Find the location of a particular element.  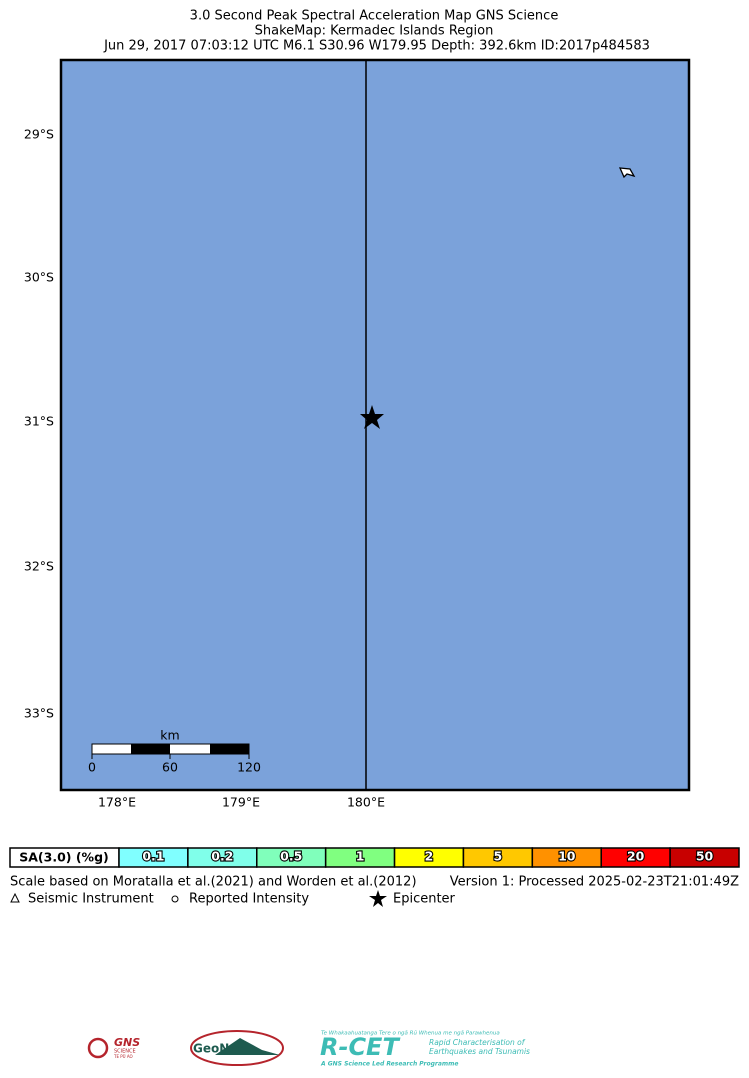

scale-unit: km is located at coordinates (169, 735).